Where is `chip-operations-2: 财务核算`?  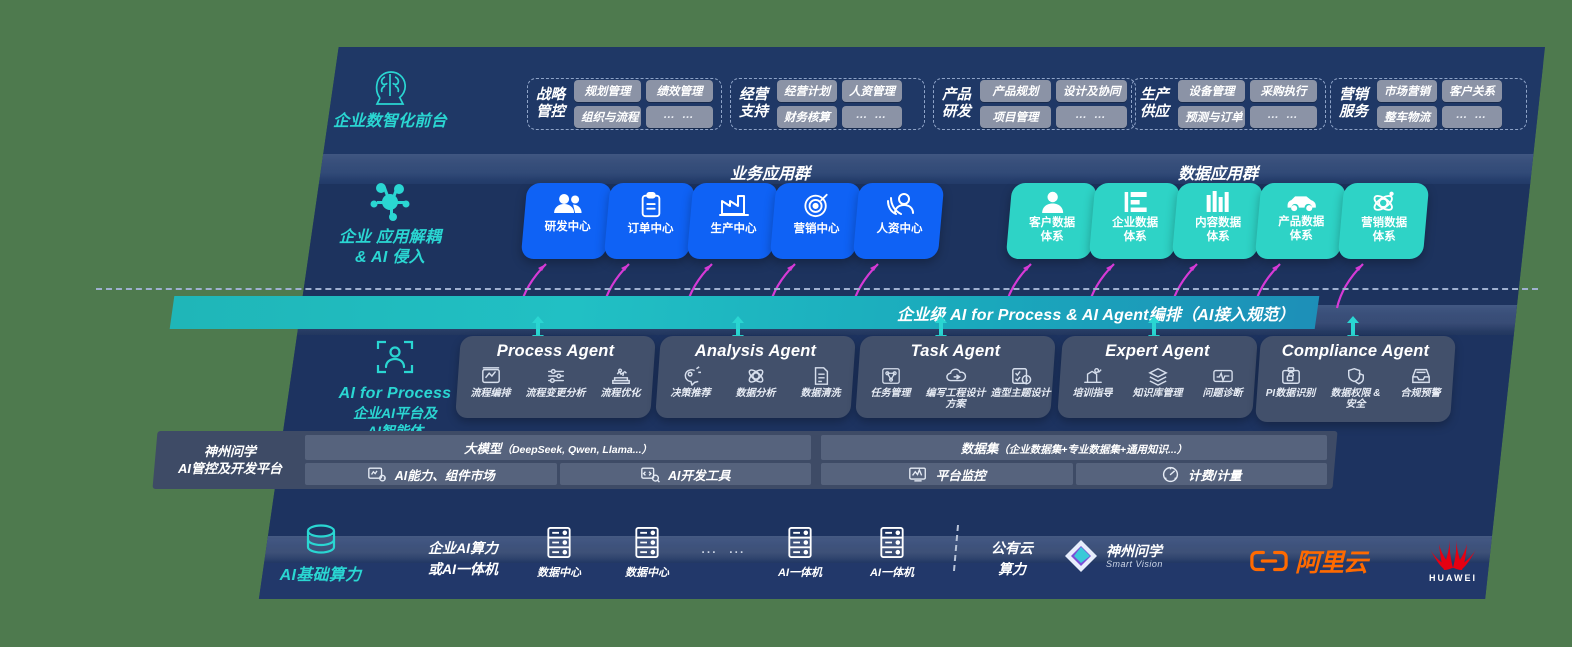 chip-operations-2: 财务核算 is located at coordinates (807, 117).